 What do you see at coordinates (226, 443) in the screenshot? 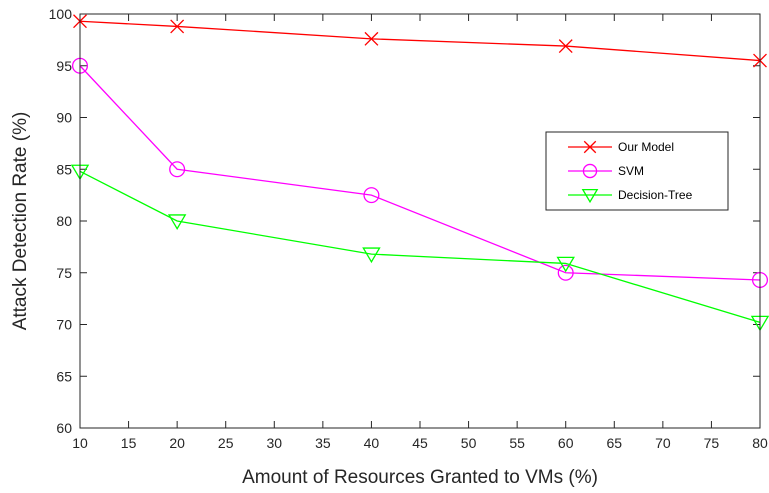
I see `x-tick-label: 25` at bounding box center [226, 443].